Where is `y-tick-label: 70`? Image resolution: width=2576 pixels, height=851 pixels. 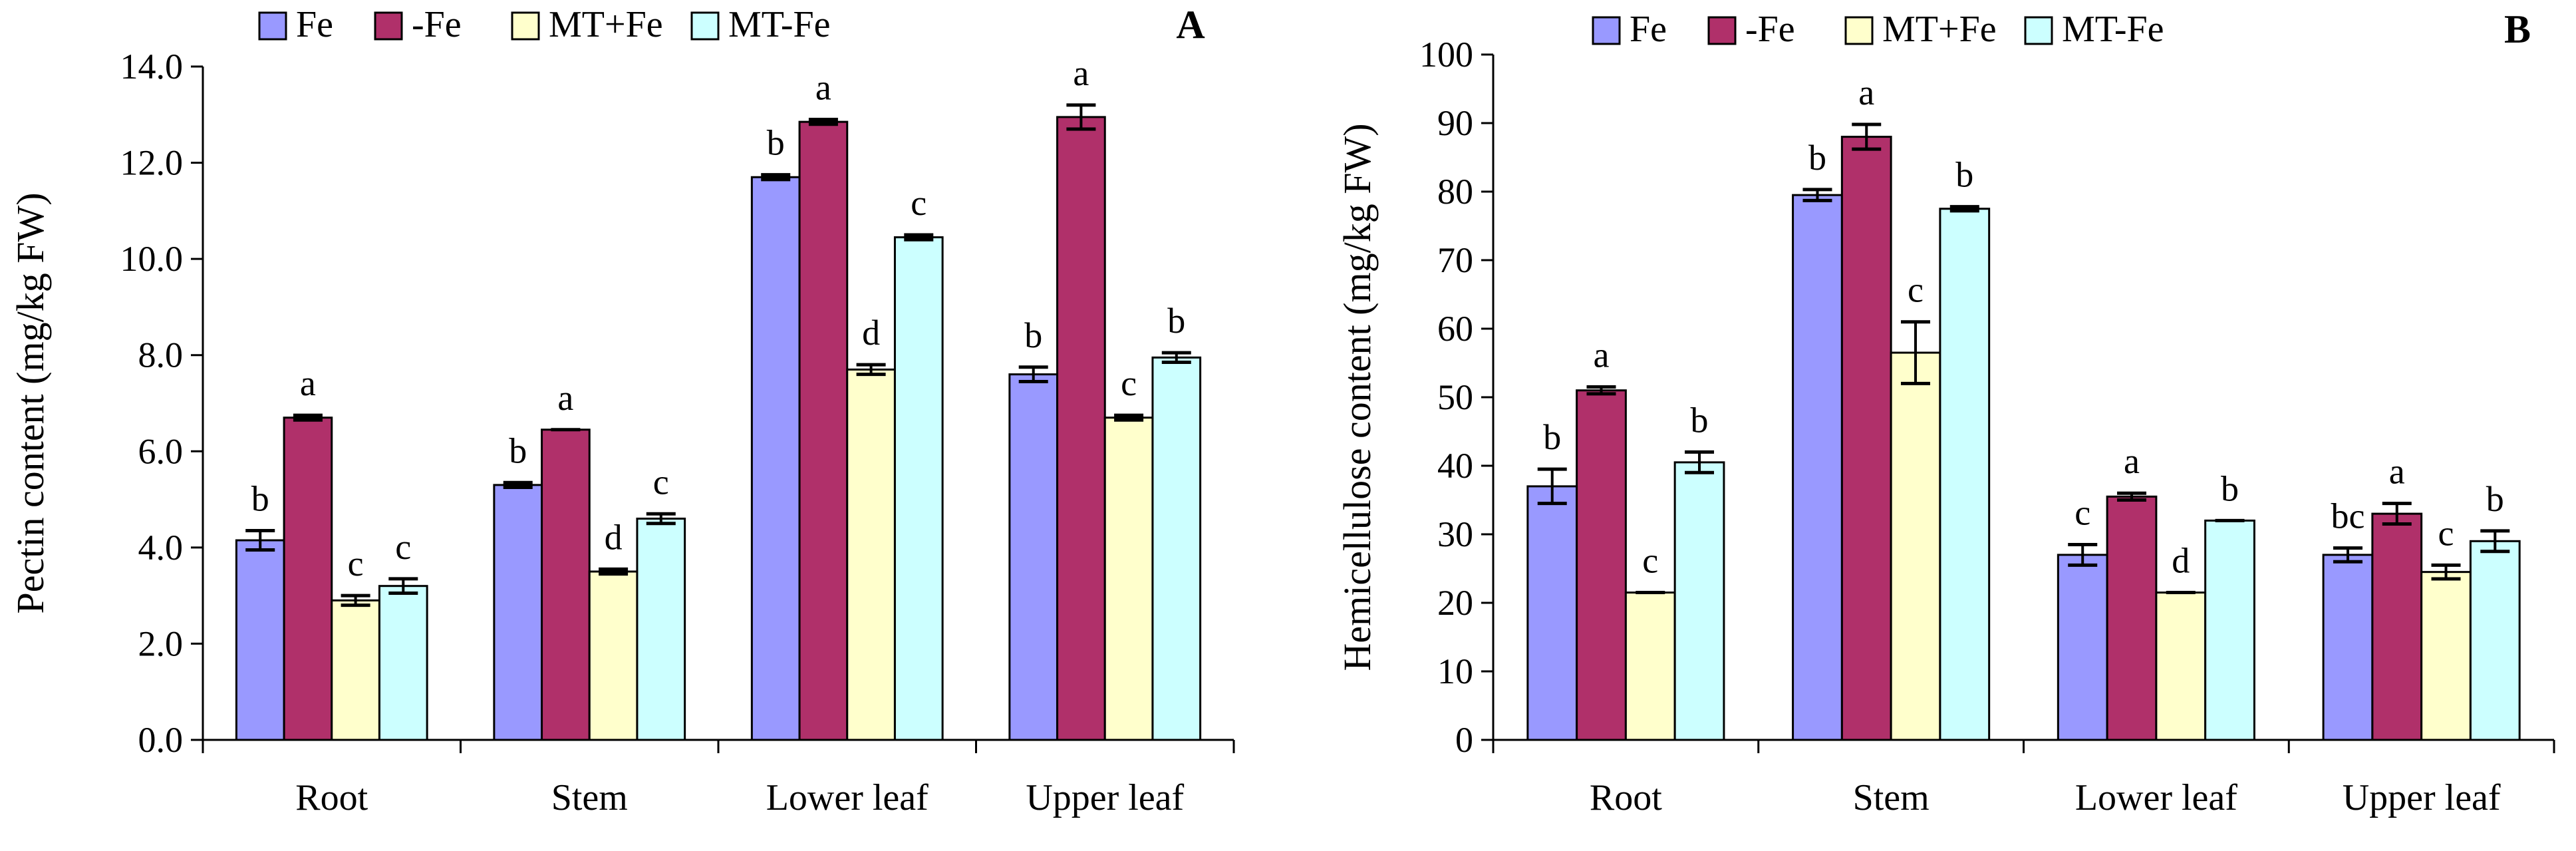
y-tick-label: 70 is located at coordinates (1455, 260).